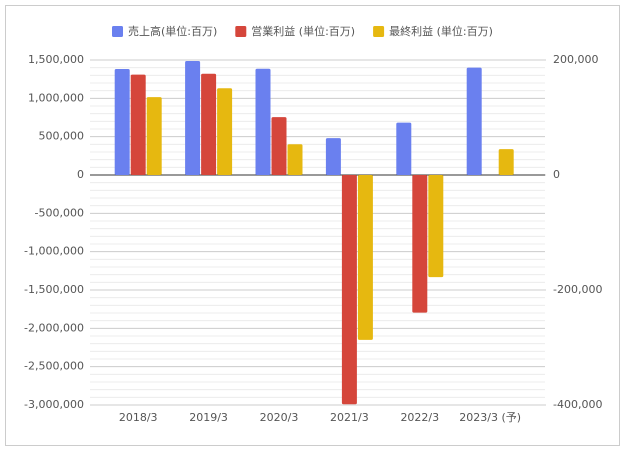 The image size is (625, 456). Describe the element at coordinates (490, 417) in the screenshot. I see `x-tick-label: 2023/3 (予)` at that location.